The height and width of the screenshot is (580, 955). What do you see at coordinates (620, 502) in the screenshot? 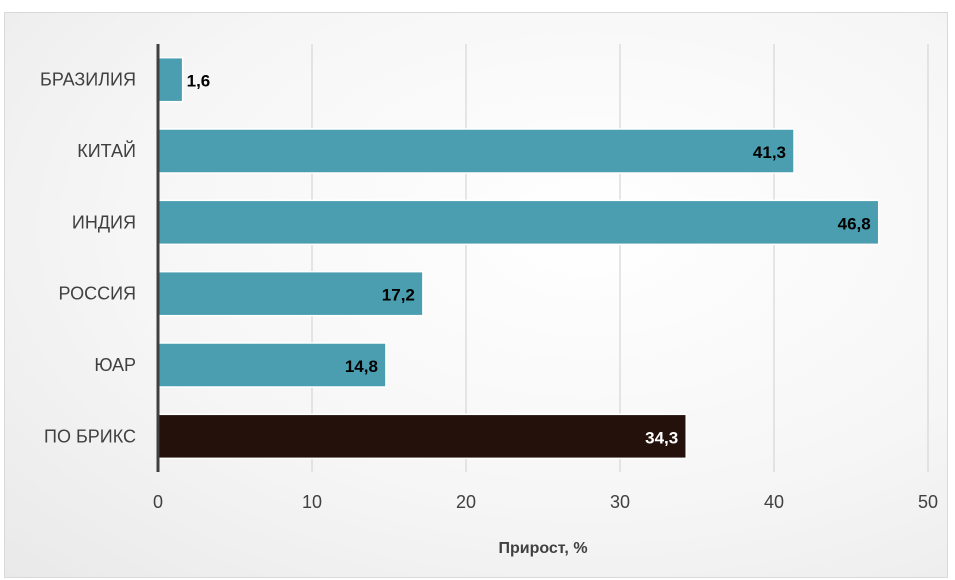
I see `x-tick-label: 30` at bounding box center [620, 502].